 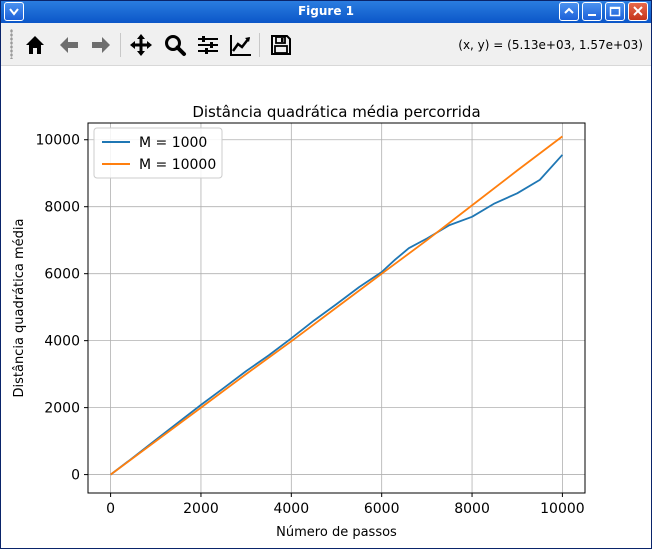 I want to click on y-tick-label: 6000, so click(x=62, y=275).